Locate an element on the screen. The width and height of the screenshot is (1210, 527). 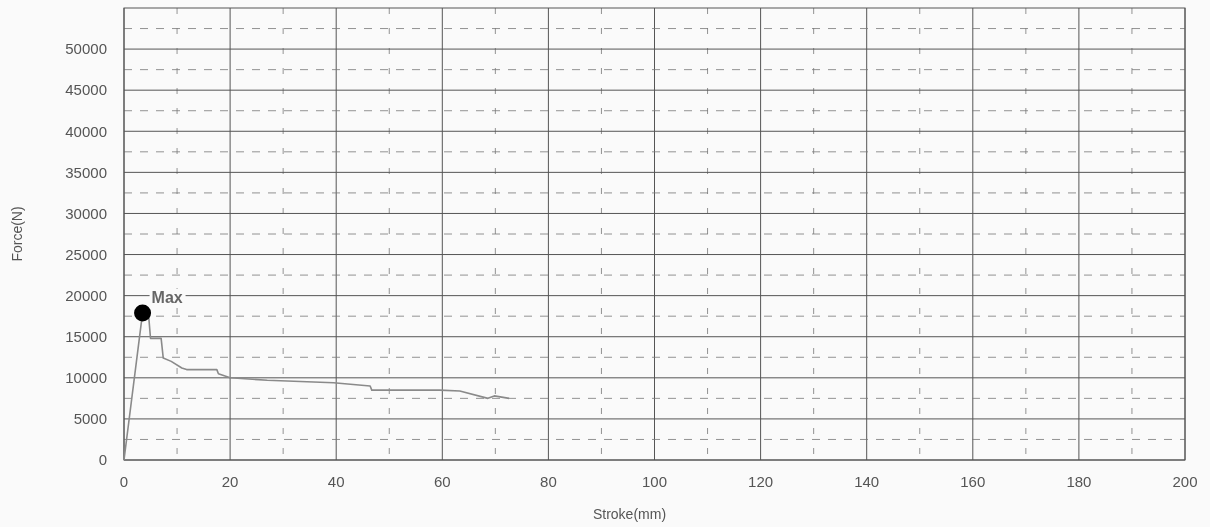
x-tick-label: 40 is located at coordinates (336, 481).